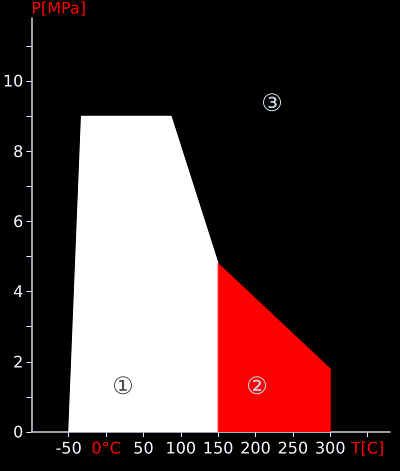 This screenshot has height=471, width=400. What do you see at coordinates (330, 448) in the screenshot?
I see `x-tick-label: 300` at bounding box center [330, 448].